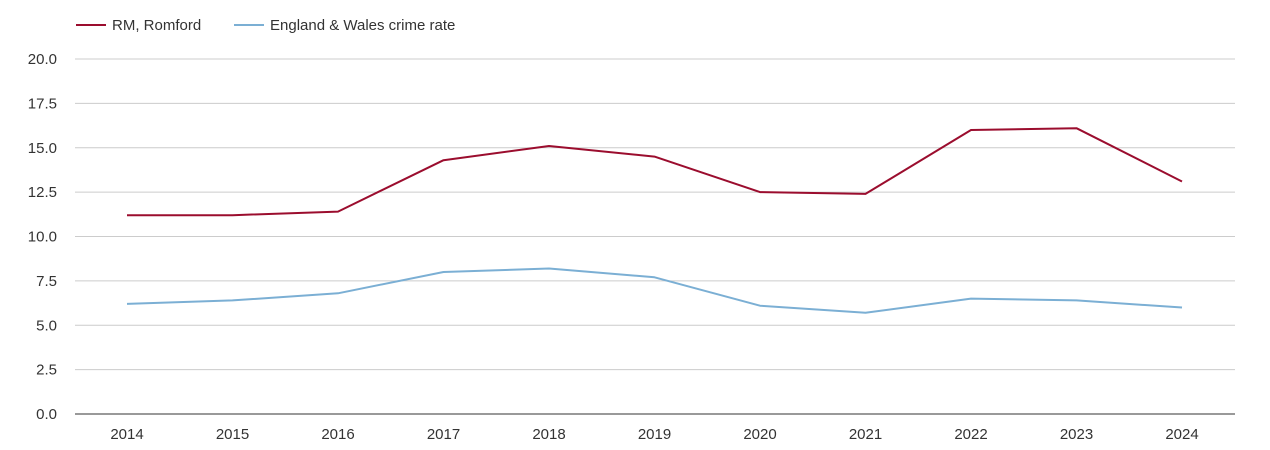 This screenshot has height=450, width=1270. Describe the element at coordinates (970, 434) in the screenshot. I see `x-tick-label: 2022` at that location.